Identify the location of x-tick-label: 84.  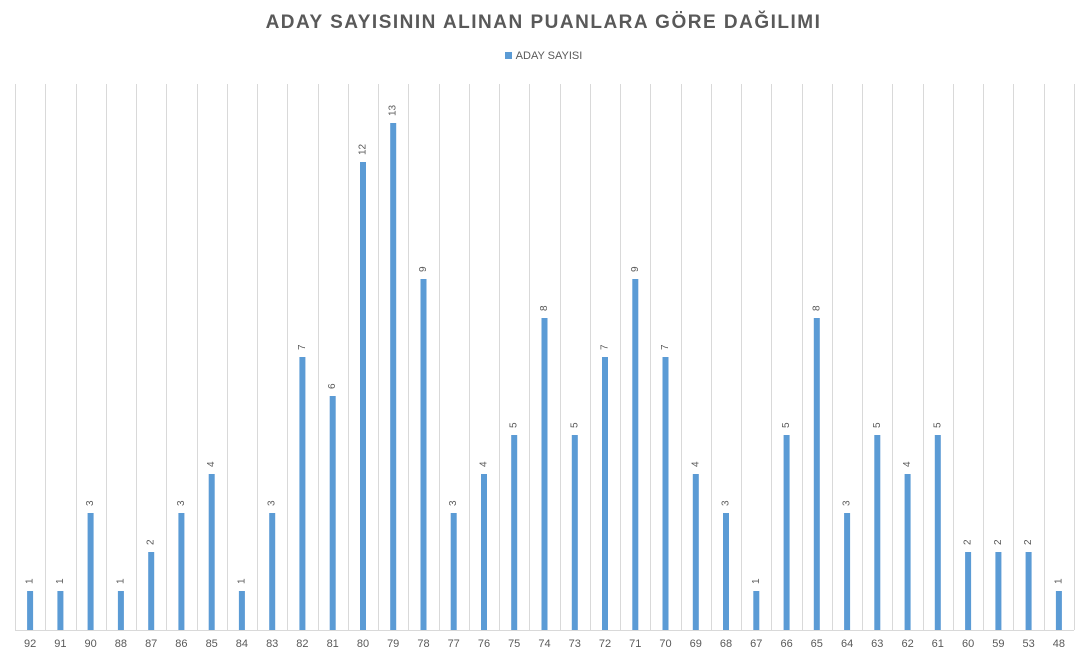
(242, 644).